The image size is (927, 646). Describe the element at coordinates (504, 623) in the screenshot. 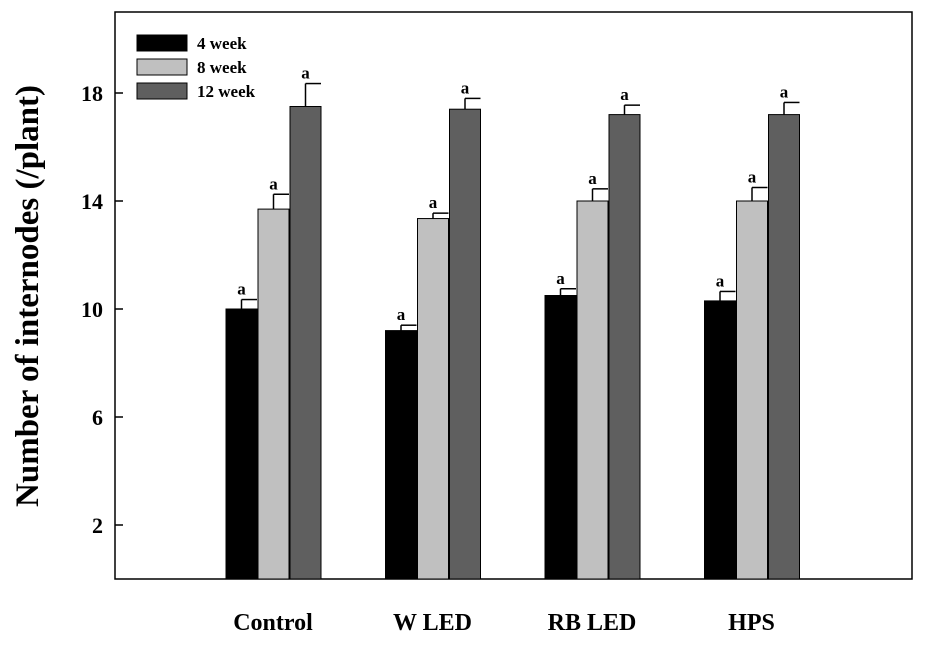

I see `x-axis-categories: Control W LED RB LED HPS` at that location.